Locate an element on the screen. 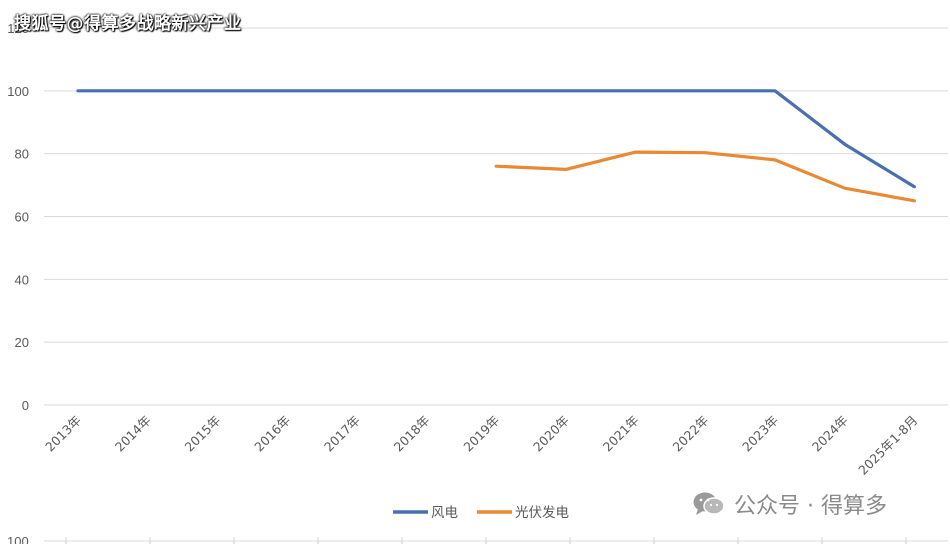  x-tick-label: 2014年 is located at coordinates (133, 434).